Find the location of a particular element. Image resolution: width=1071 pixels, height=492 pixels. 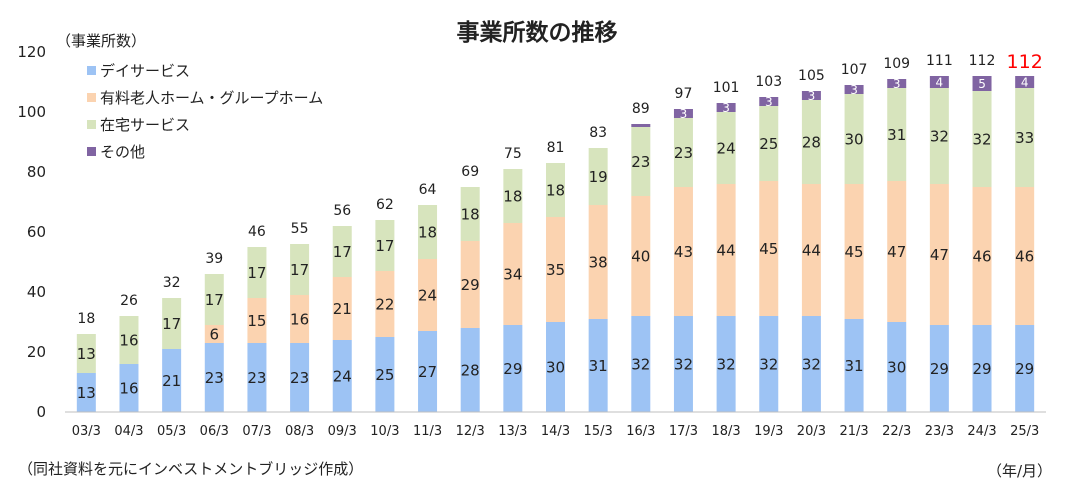

x-tick-label: 13/3 is located at coordinates (512, 431).